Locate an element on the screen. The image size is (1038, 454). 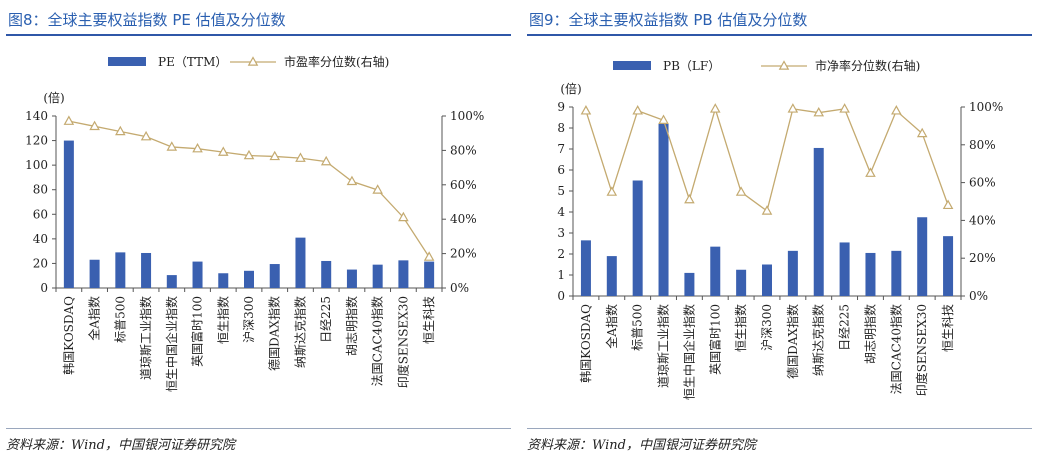
x-category-label: 英国富时100 is located at coordinates (714, 339).